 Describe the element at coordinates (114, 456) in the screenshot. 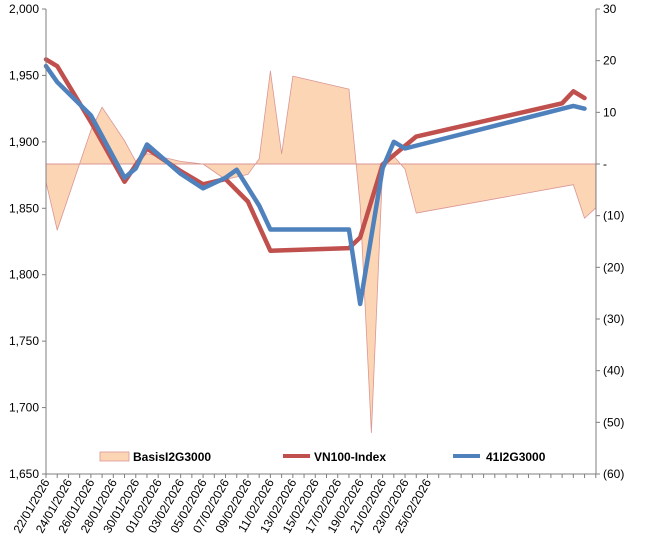

I see `legend-swatch-basis` at that location.